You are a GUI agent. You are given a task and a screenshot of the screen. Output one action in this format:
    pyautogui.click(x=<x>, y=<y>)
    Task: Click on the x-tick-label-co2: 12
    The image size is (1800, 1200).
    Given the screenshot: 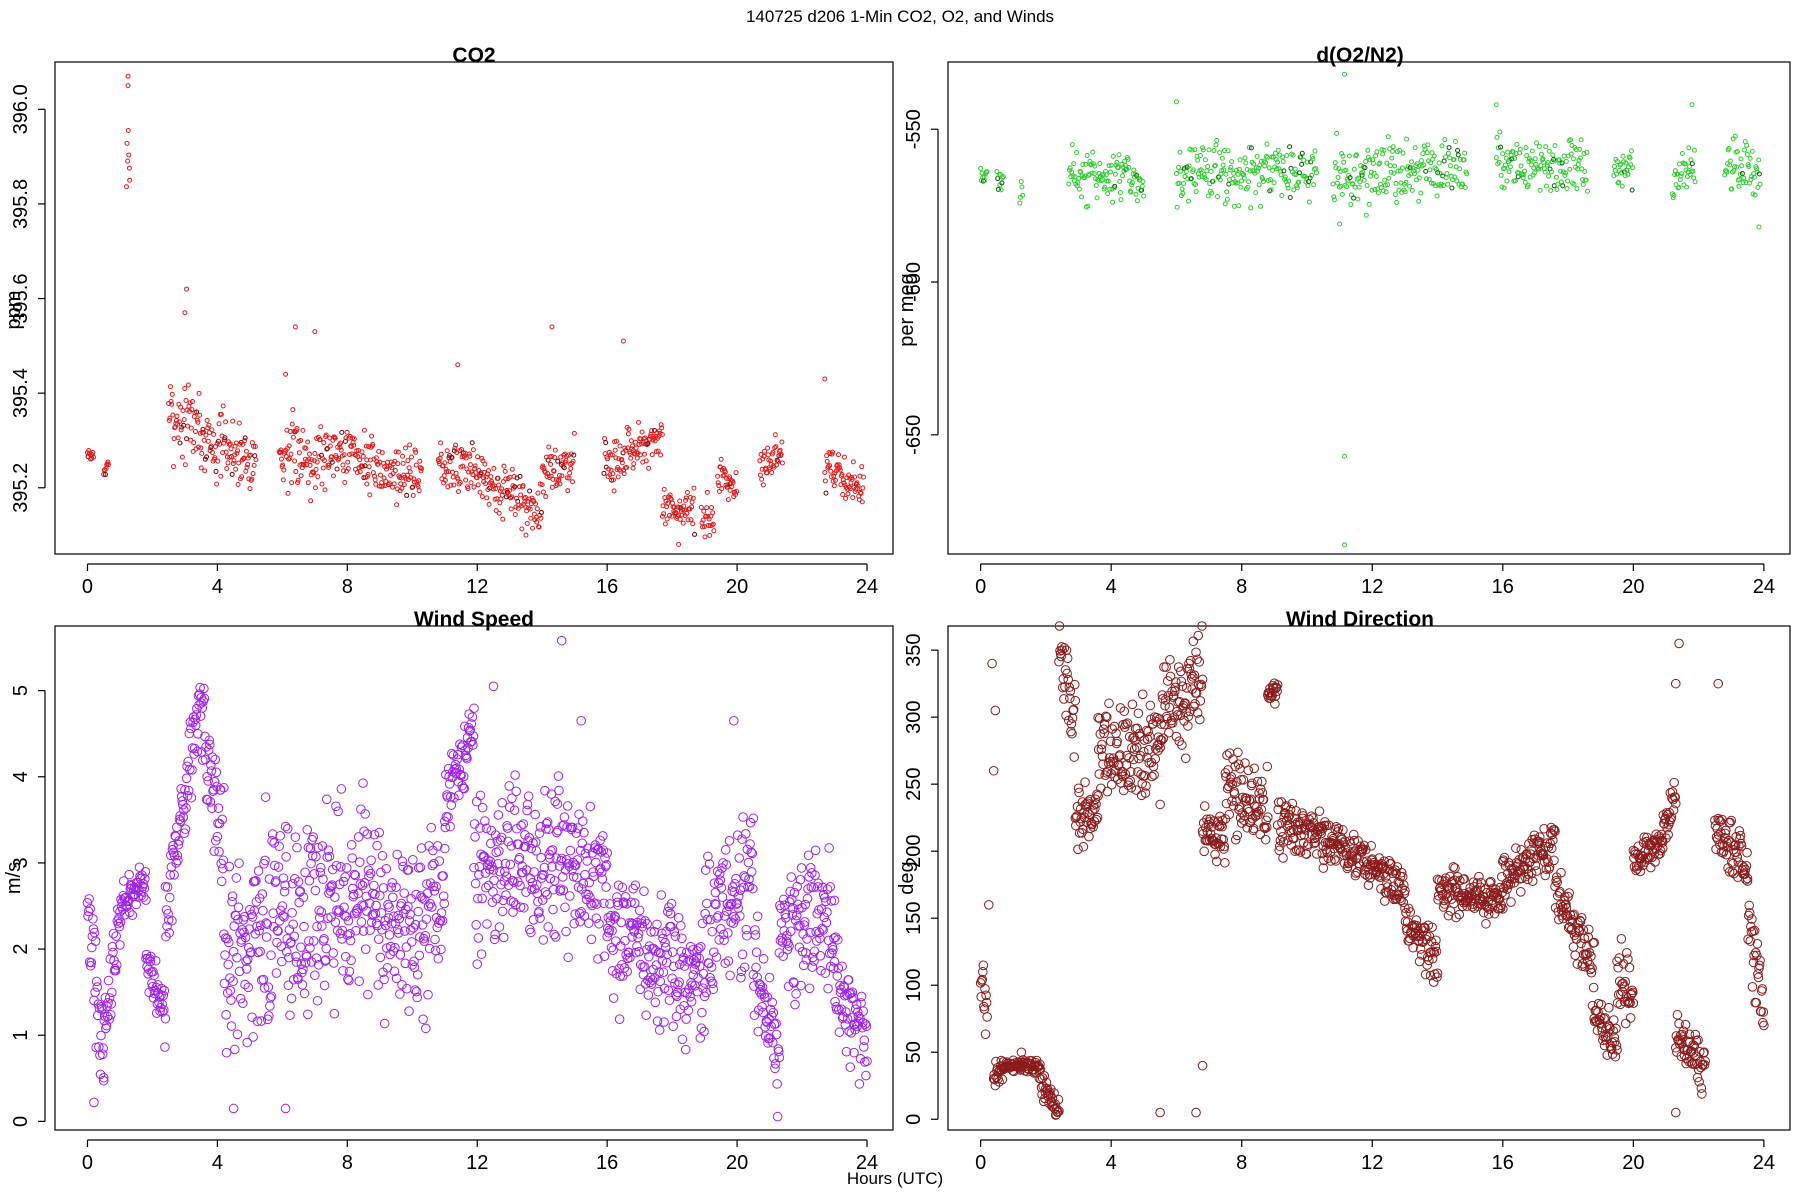 What is the action you would take?
    pyautogui.click(x=477, y=587)
    